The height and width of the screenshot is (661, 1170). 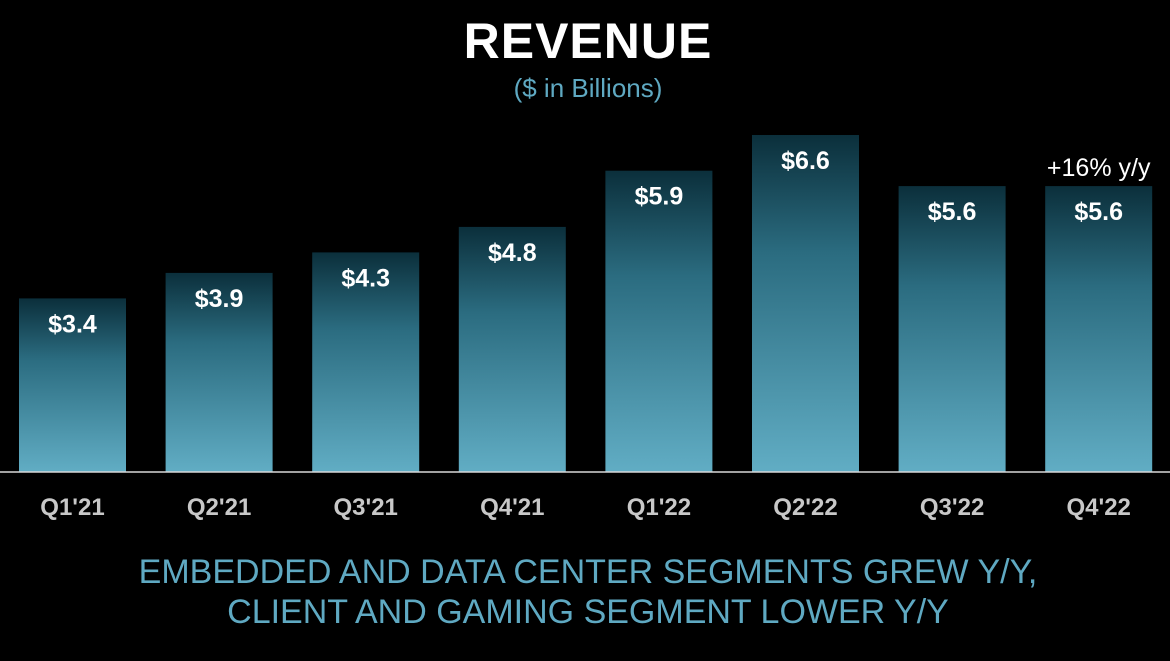 What do you see at coordinates (1099, 329) in the screenshot?
I see `bar-q422` at bounding box center [1099, 329].